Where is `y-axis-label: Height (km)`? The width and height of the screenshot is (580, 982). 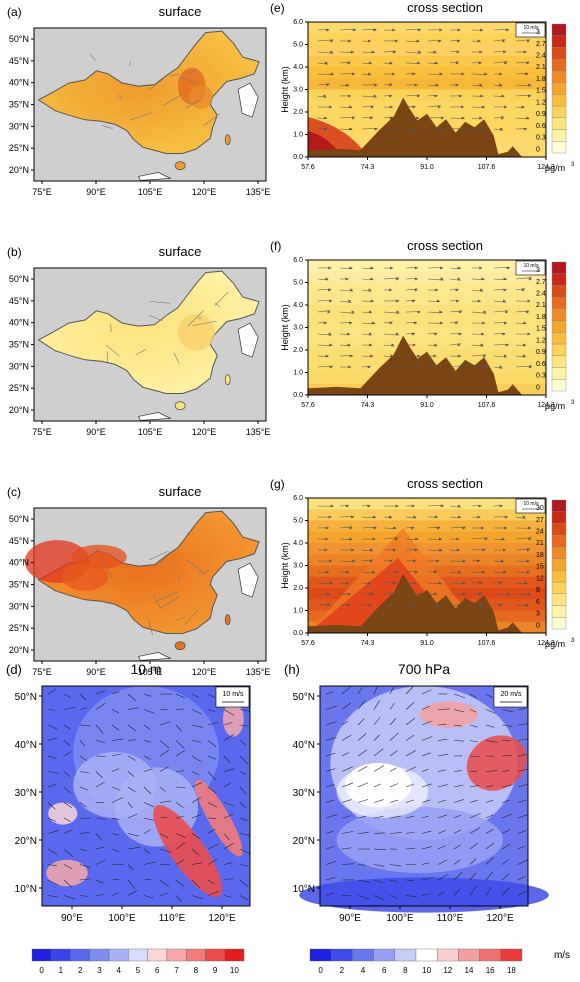
y-axis-label: Height (km) is located at coordinates (285, 327).